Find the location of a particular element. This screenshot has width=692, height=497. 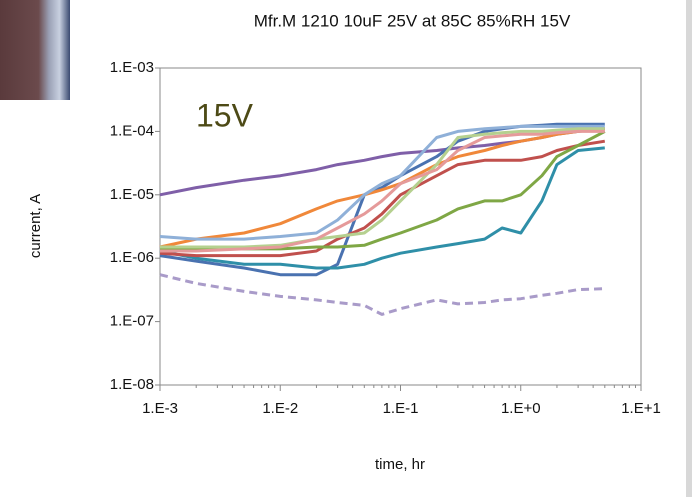

y-axis-label: current, A is located at coordinates (35, 226).